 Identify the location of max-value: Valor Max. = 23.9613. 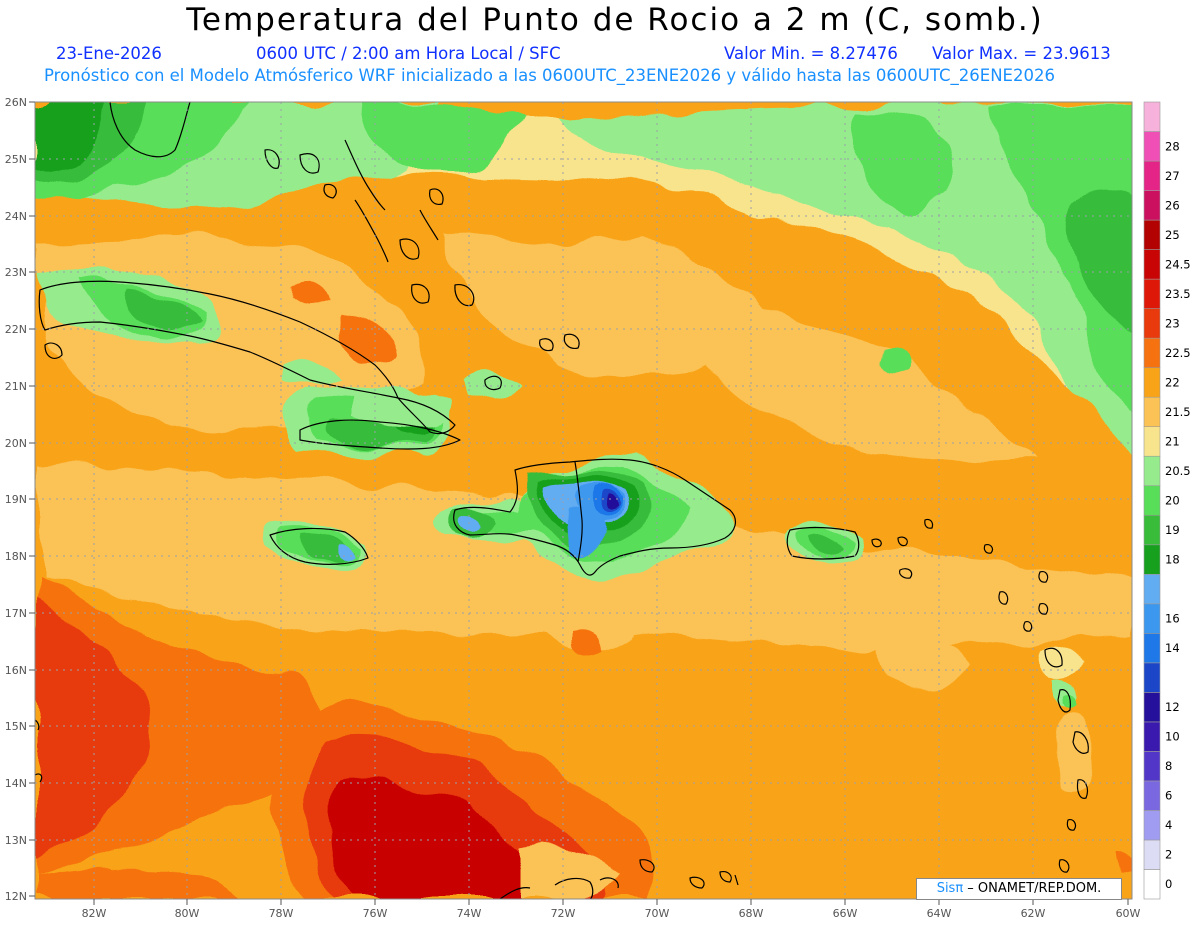
(1021, 53).